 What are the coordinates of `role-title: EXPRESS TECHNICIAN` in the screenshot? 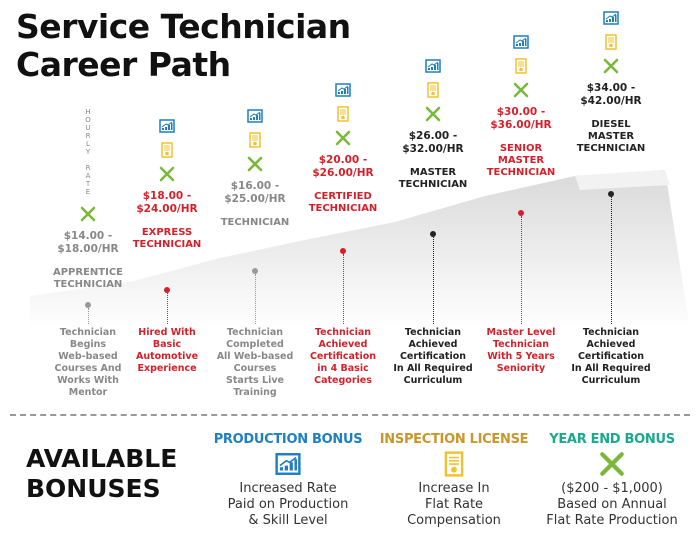 It's located at (167, 238).